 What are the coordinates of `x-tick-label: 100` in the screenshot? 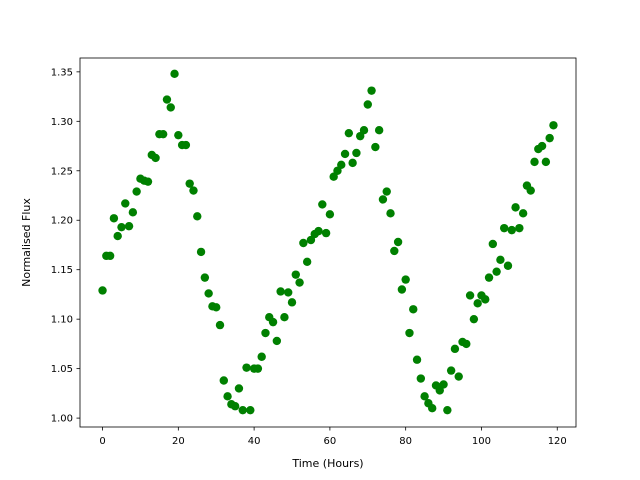 It's located at (481, 441).